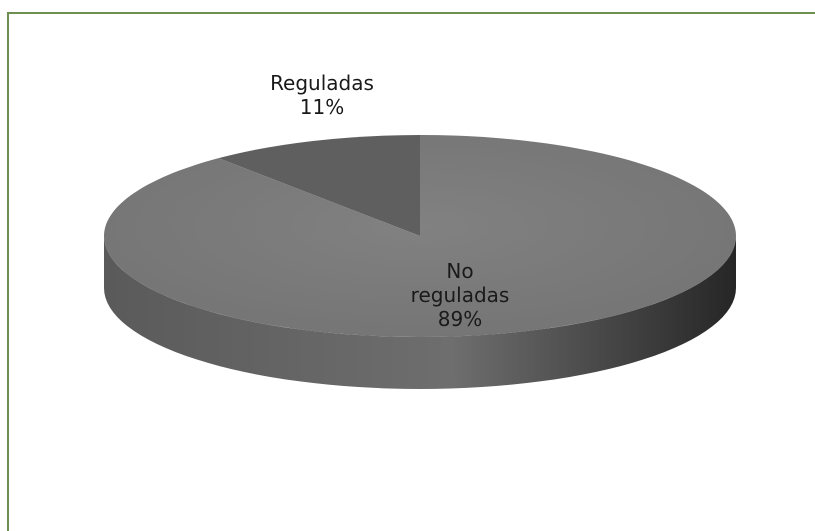 This screenshot has width=815, height=531. I want to click on label-reguladas-percent: 11%, so click(322, 107).